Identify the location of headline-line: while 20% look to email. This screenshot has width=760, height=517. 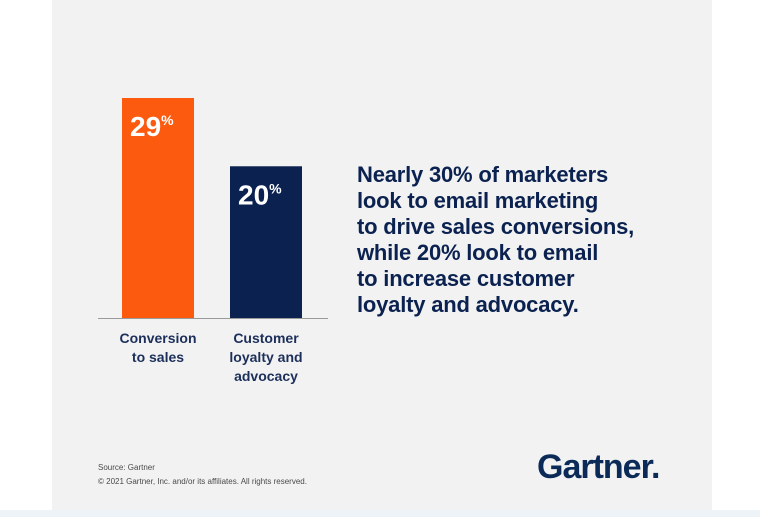
(478, 252).